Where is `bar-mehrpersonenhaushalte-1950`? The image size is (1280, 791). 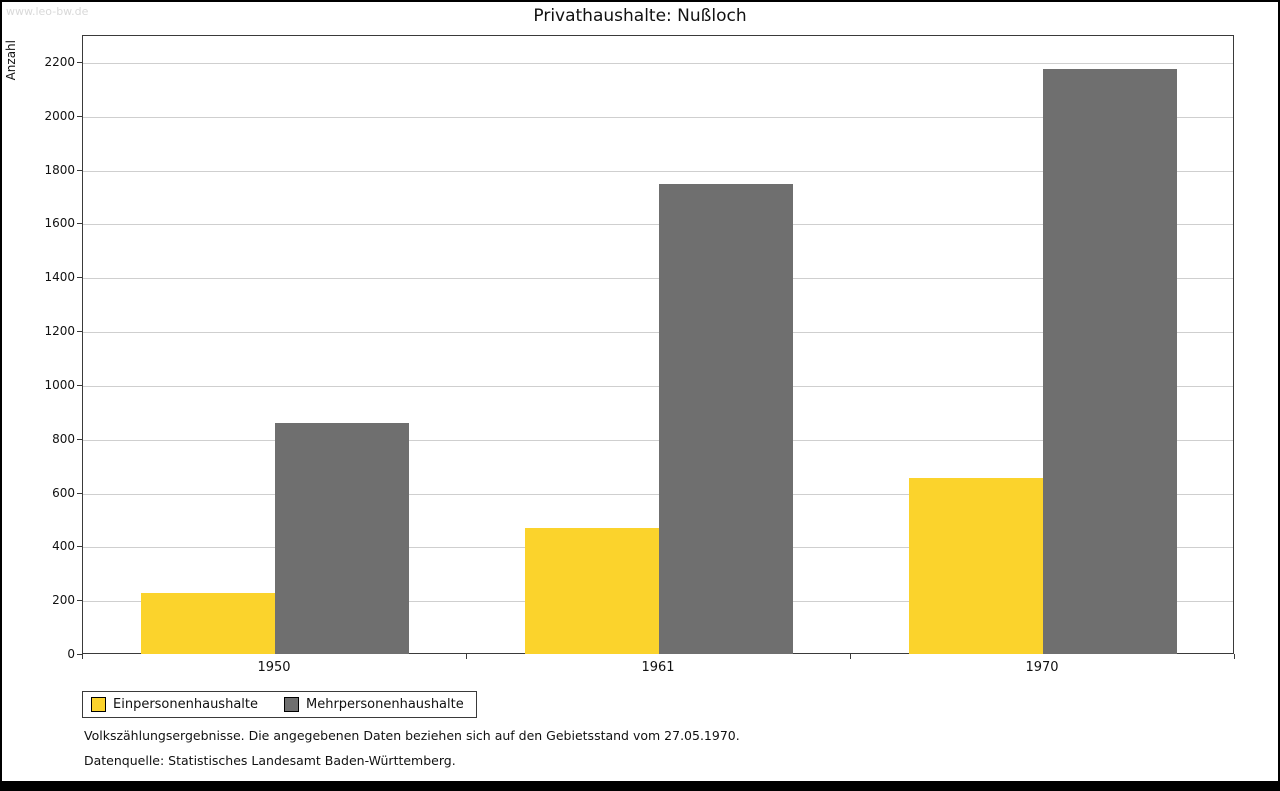 bar-mehrpersonenhaushalte-1950 is located at coordinates (342, 538).